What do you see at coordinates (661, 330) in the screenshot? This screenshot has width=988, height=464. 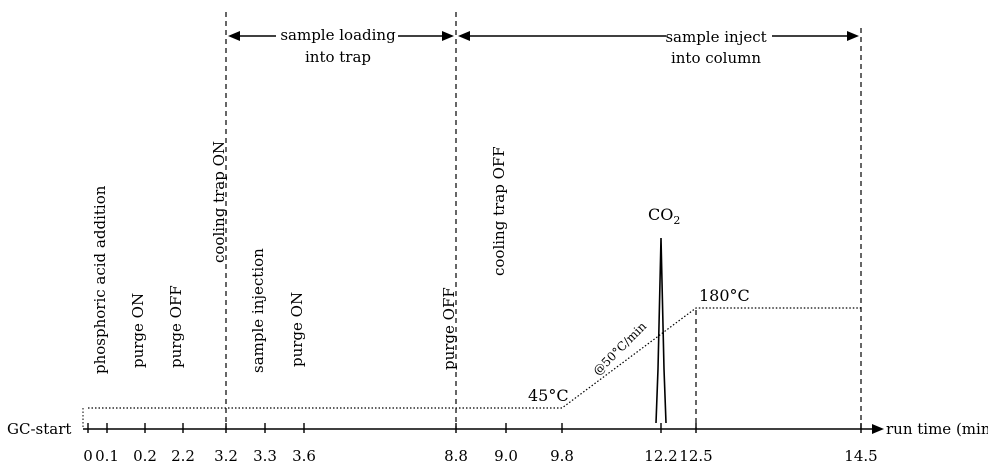 I see `co2-peak-shape` at bounding box center [661, 330].